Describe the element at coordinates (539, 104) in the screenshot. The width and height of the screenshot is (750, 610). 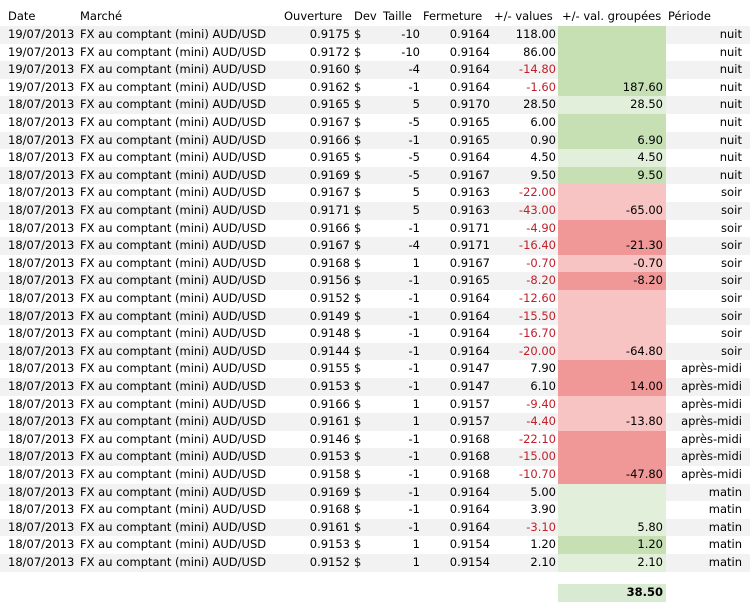
I see `value-cell: 28.50` at that location.